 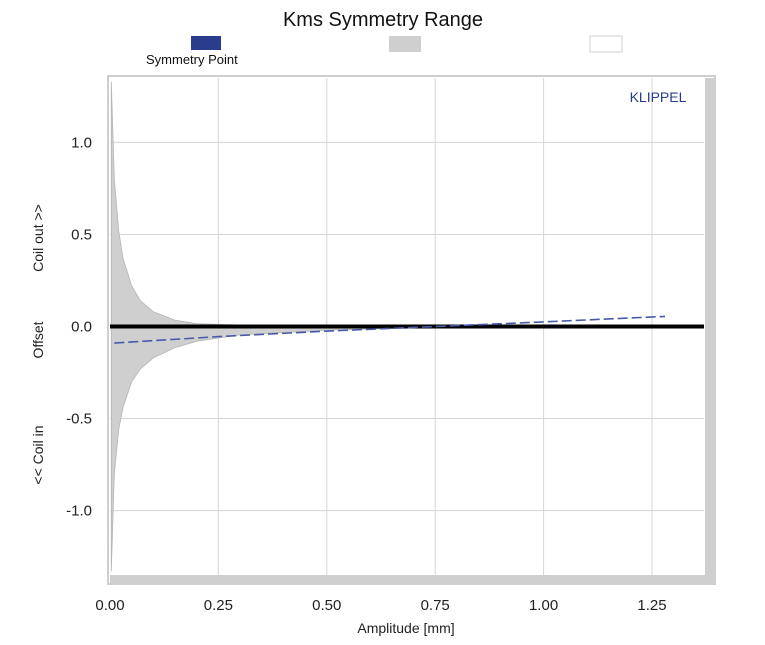 I want to click on legend-swatch-range, so click(x=405, y=44).